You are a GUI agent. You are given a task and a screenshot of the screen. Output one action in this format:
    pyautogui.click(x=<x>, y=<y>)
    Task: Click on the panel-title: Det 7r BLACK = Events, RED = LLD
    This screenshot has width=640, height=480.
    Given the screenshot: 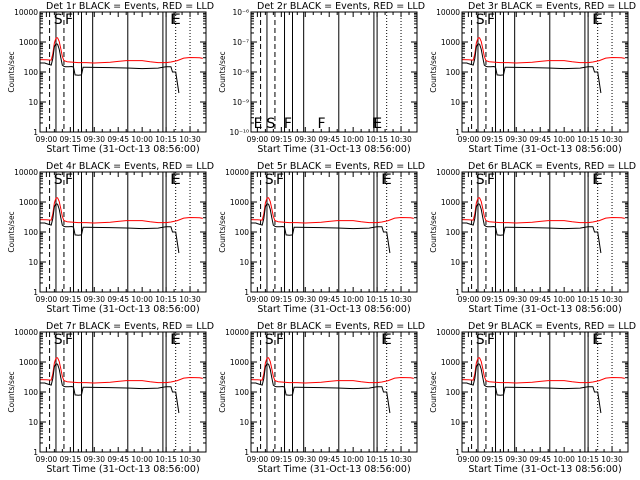 What is the action you would take?
    pyautogui.click(x=130, y=326)
    